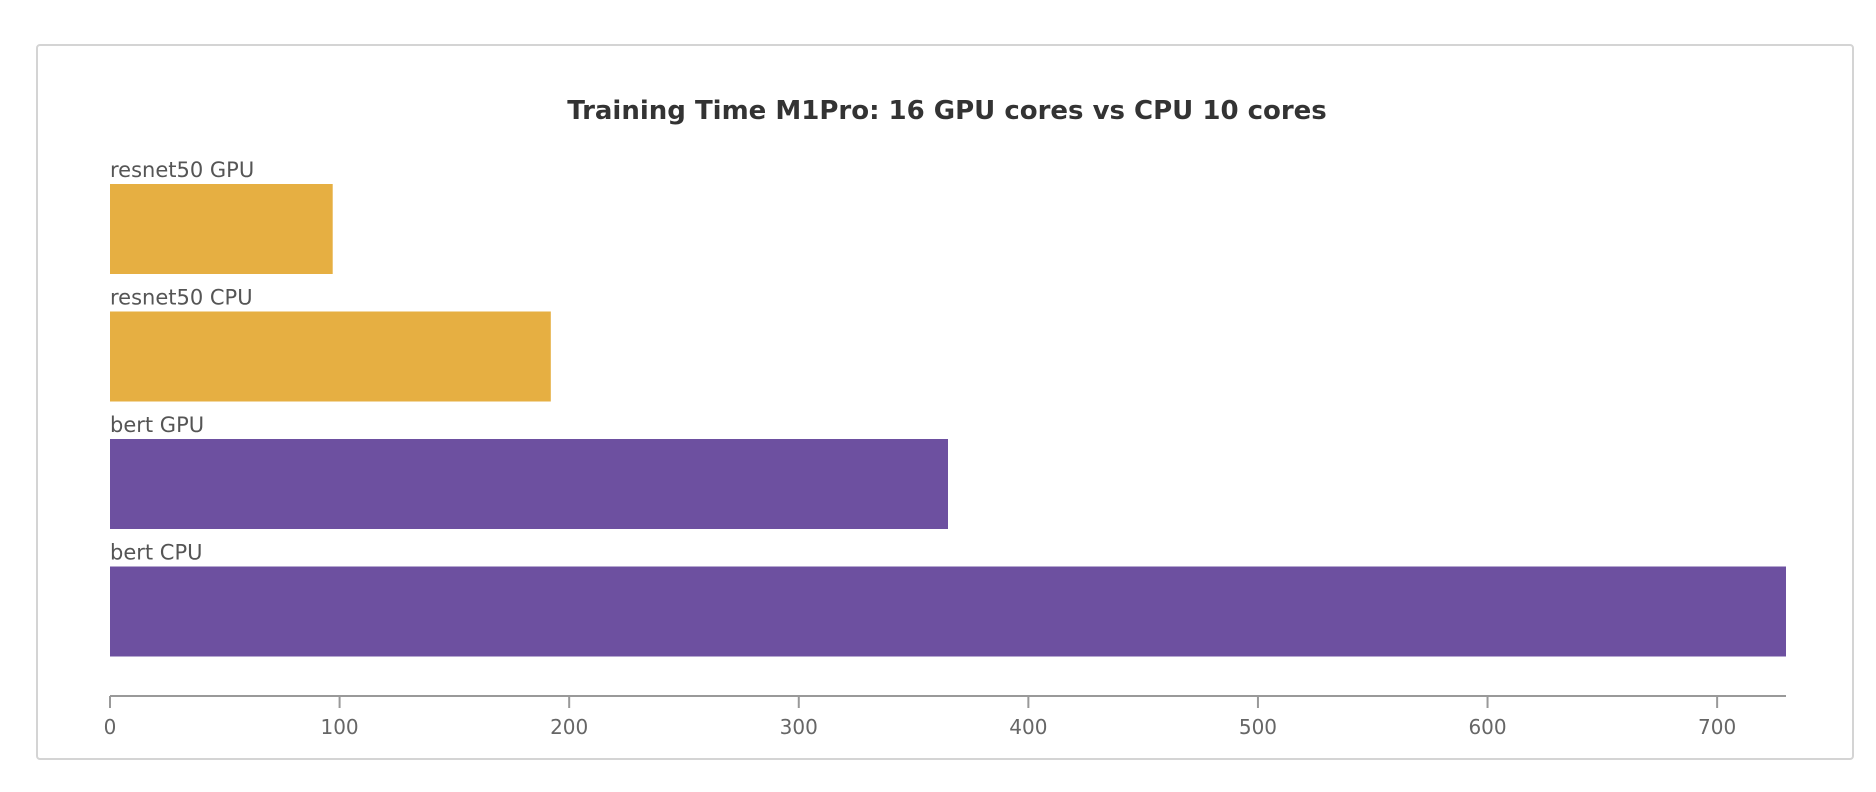  I want to click on bar-label: resnet50 GPU, so click(182, 170).